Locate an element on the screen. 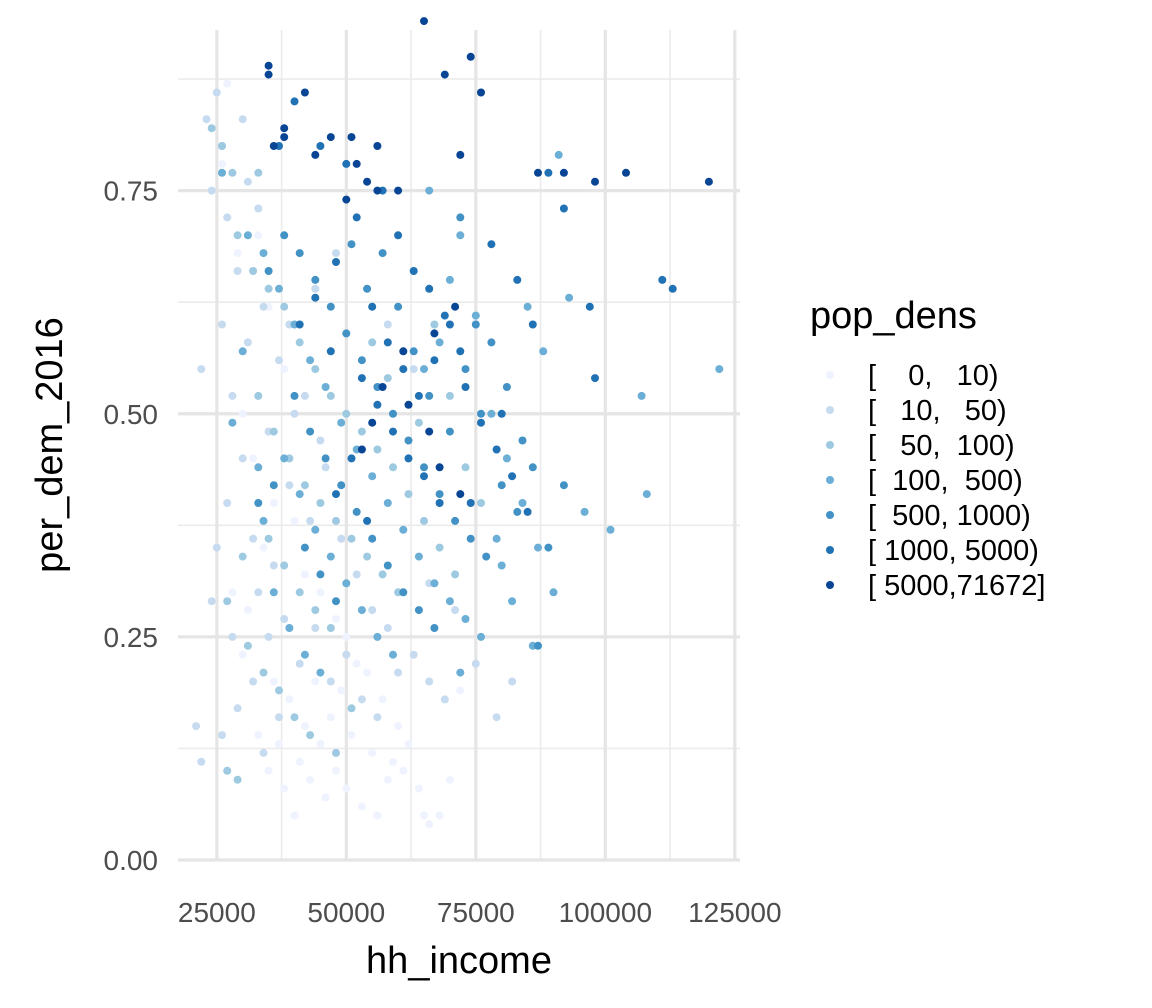  legend-entry: [ 100, 500) is located at coordinates (924, 481).